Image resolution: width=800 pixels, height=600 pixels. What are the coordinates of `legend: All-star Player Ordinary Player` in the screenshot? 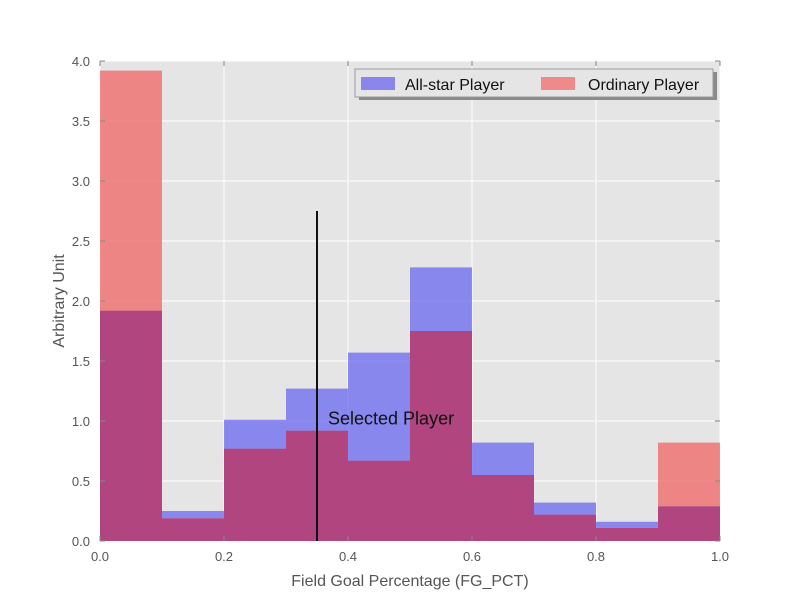 It's located at (535, 84).